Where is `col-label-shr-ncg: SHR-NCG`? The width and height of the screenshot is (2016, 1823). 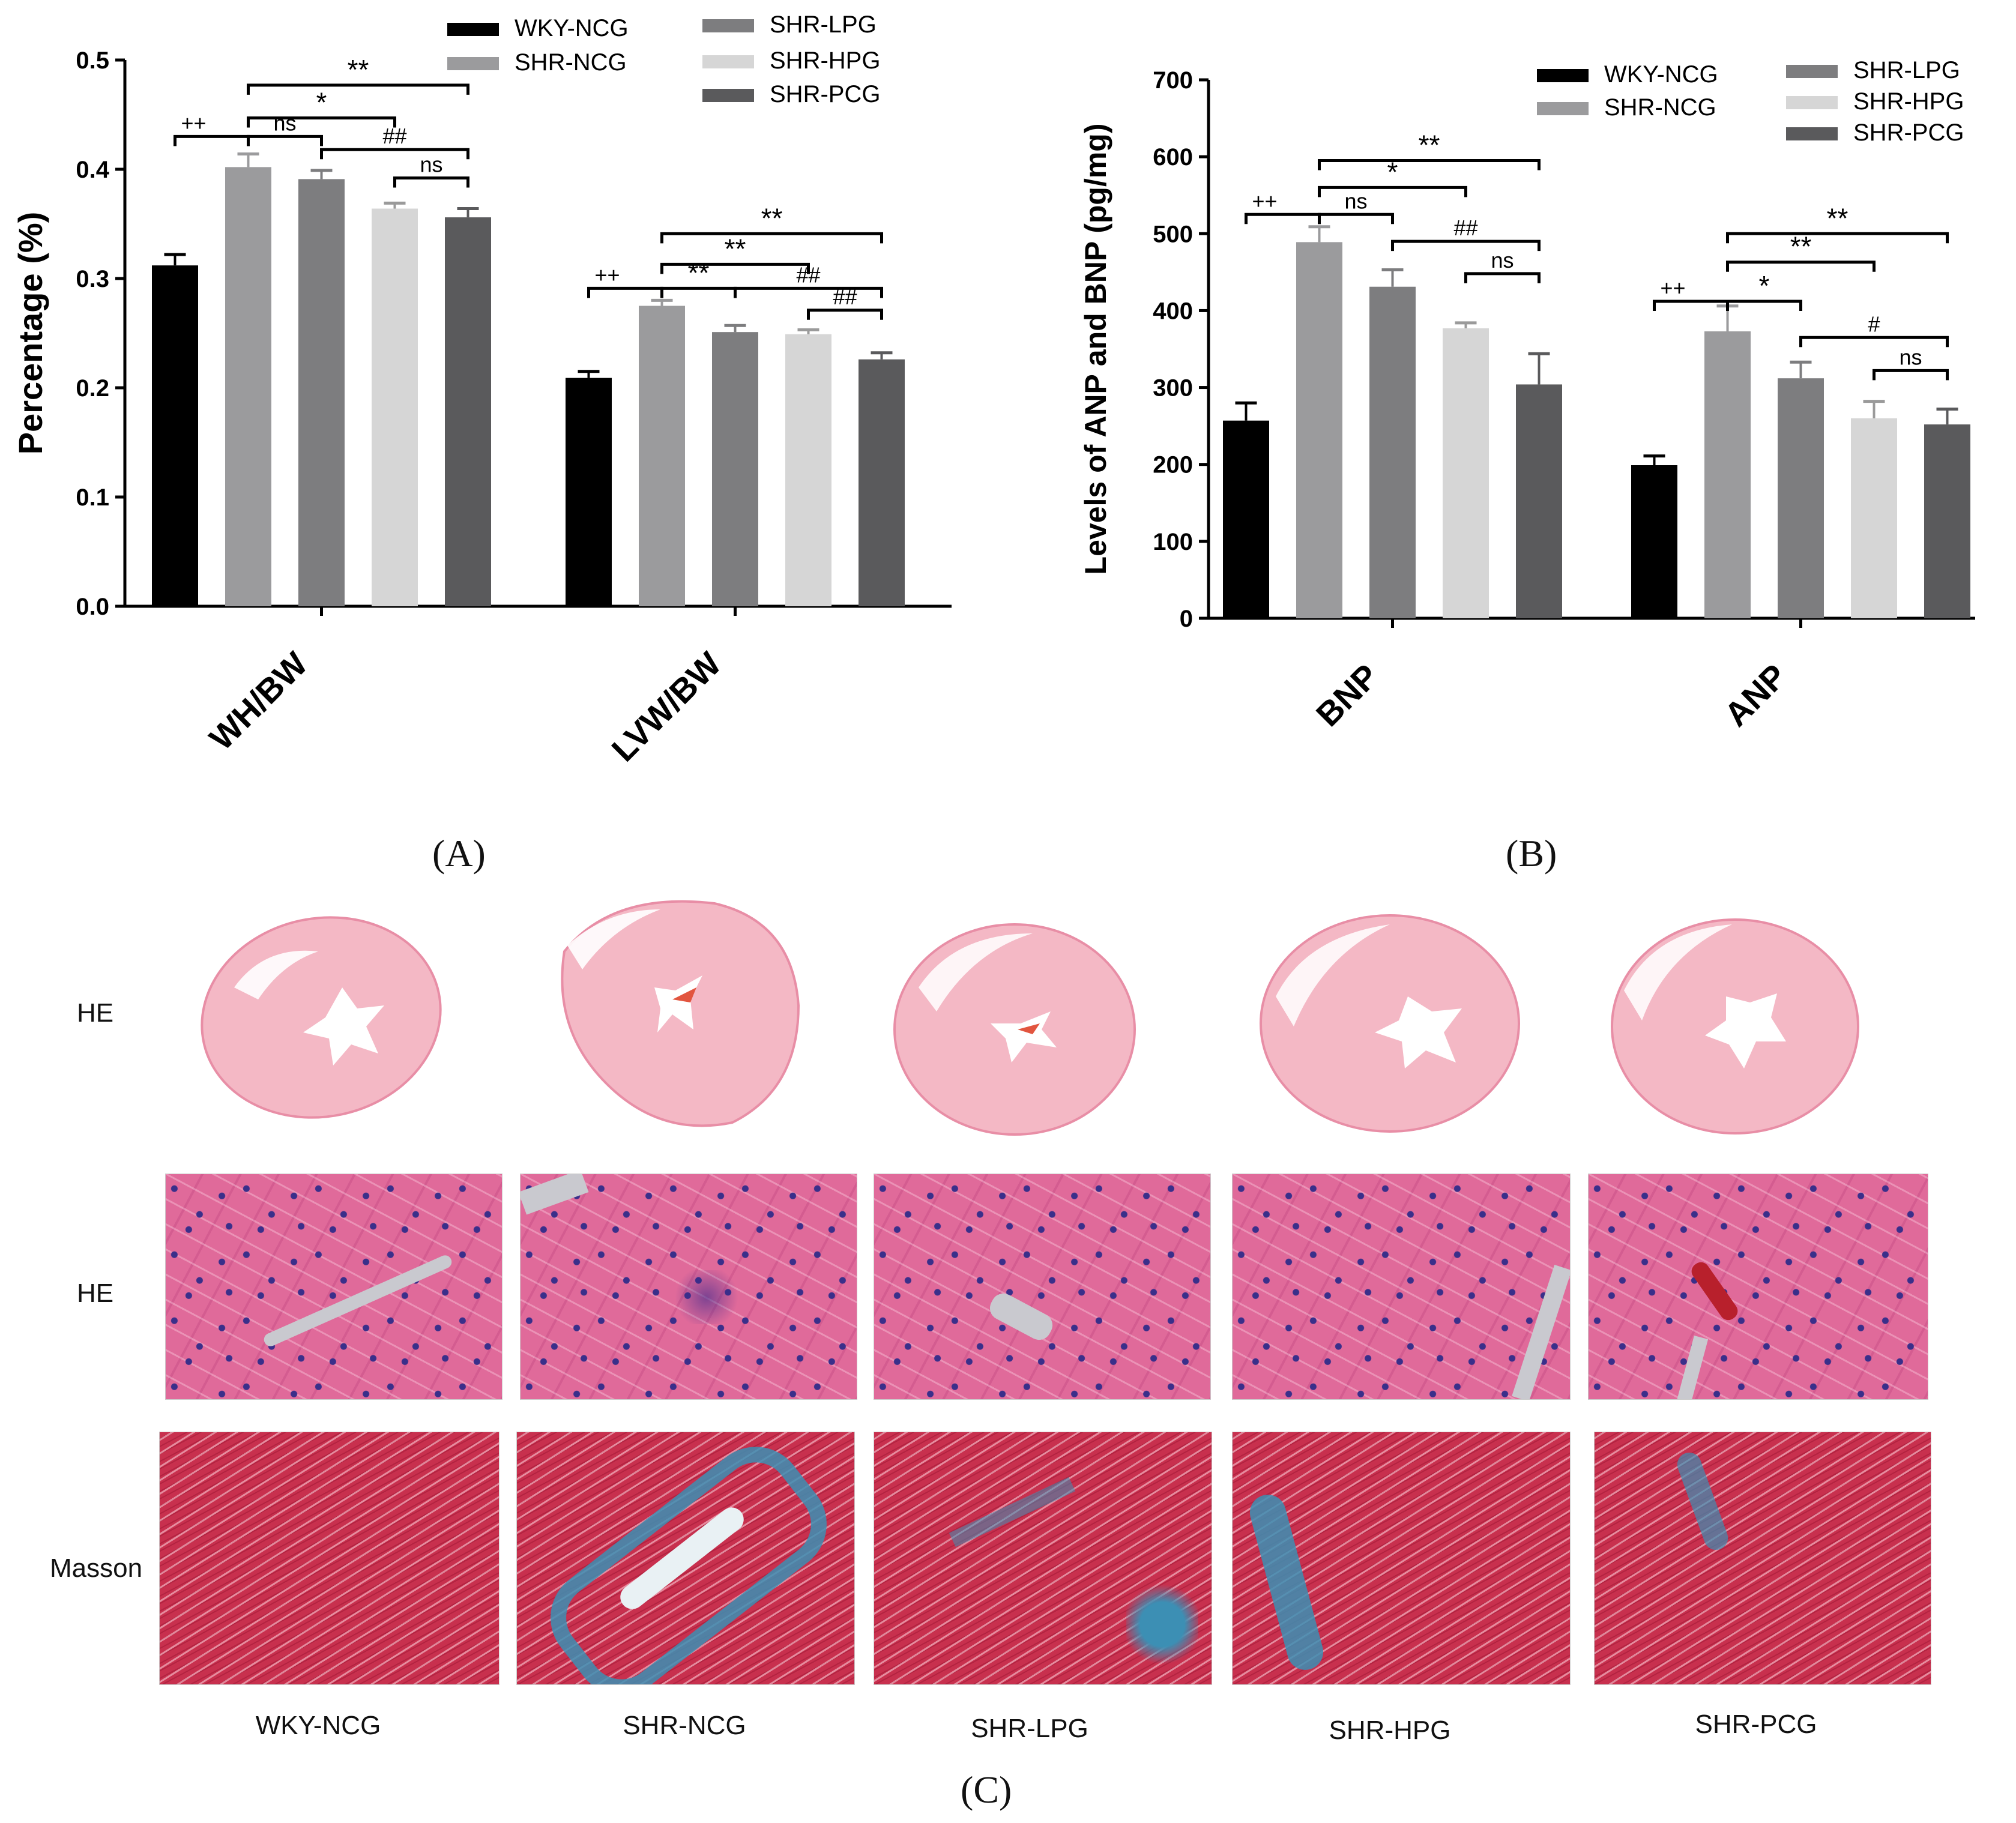
col-label-shr-ncg: SHR-NCG is located at coordinates (685, 1725).